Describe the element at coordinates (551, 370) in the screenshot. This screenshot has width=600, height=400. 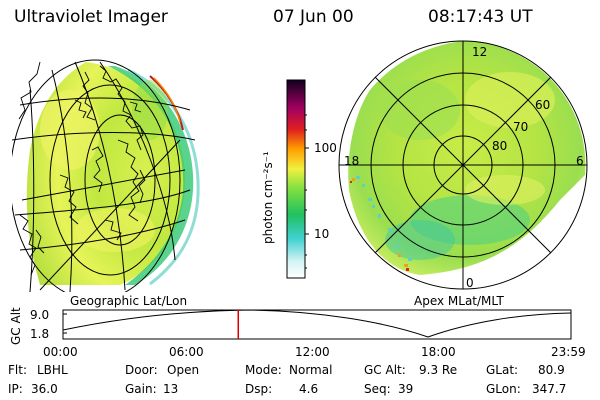
I see `info-glat-value: 80.9` at that location.